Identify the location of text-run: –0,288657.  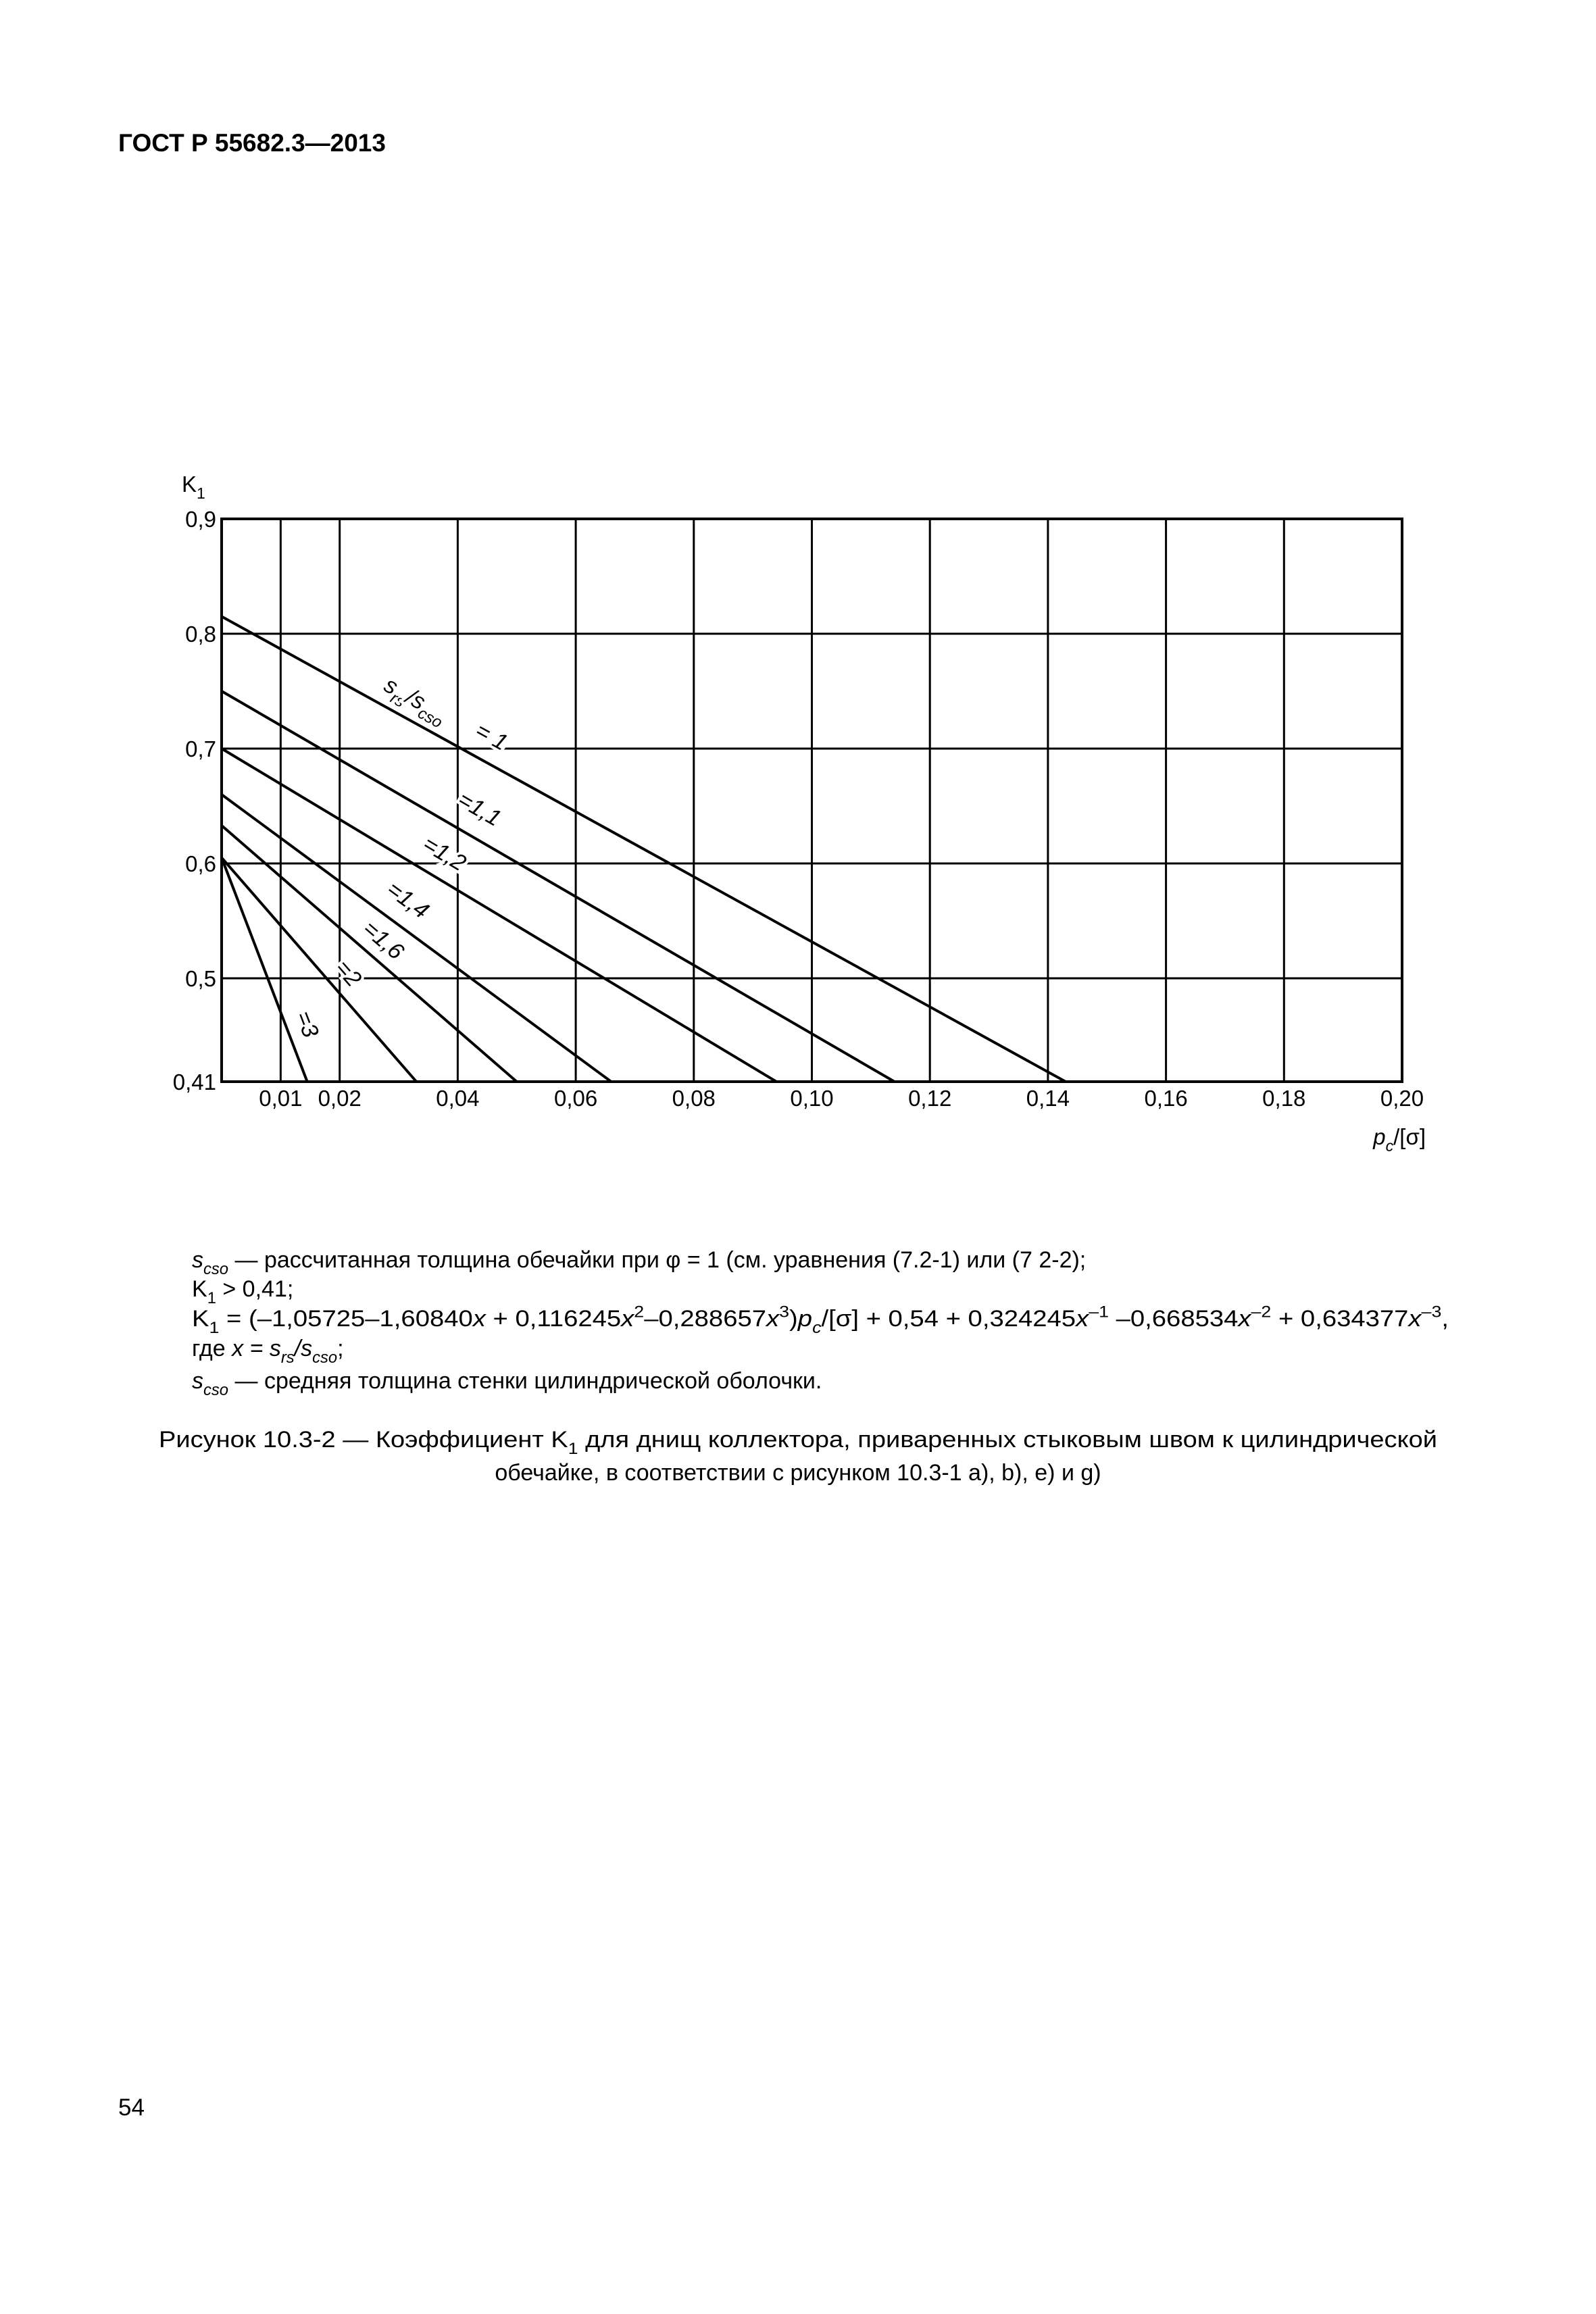
(705, 1319).